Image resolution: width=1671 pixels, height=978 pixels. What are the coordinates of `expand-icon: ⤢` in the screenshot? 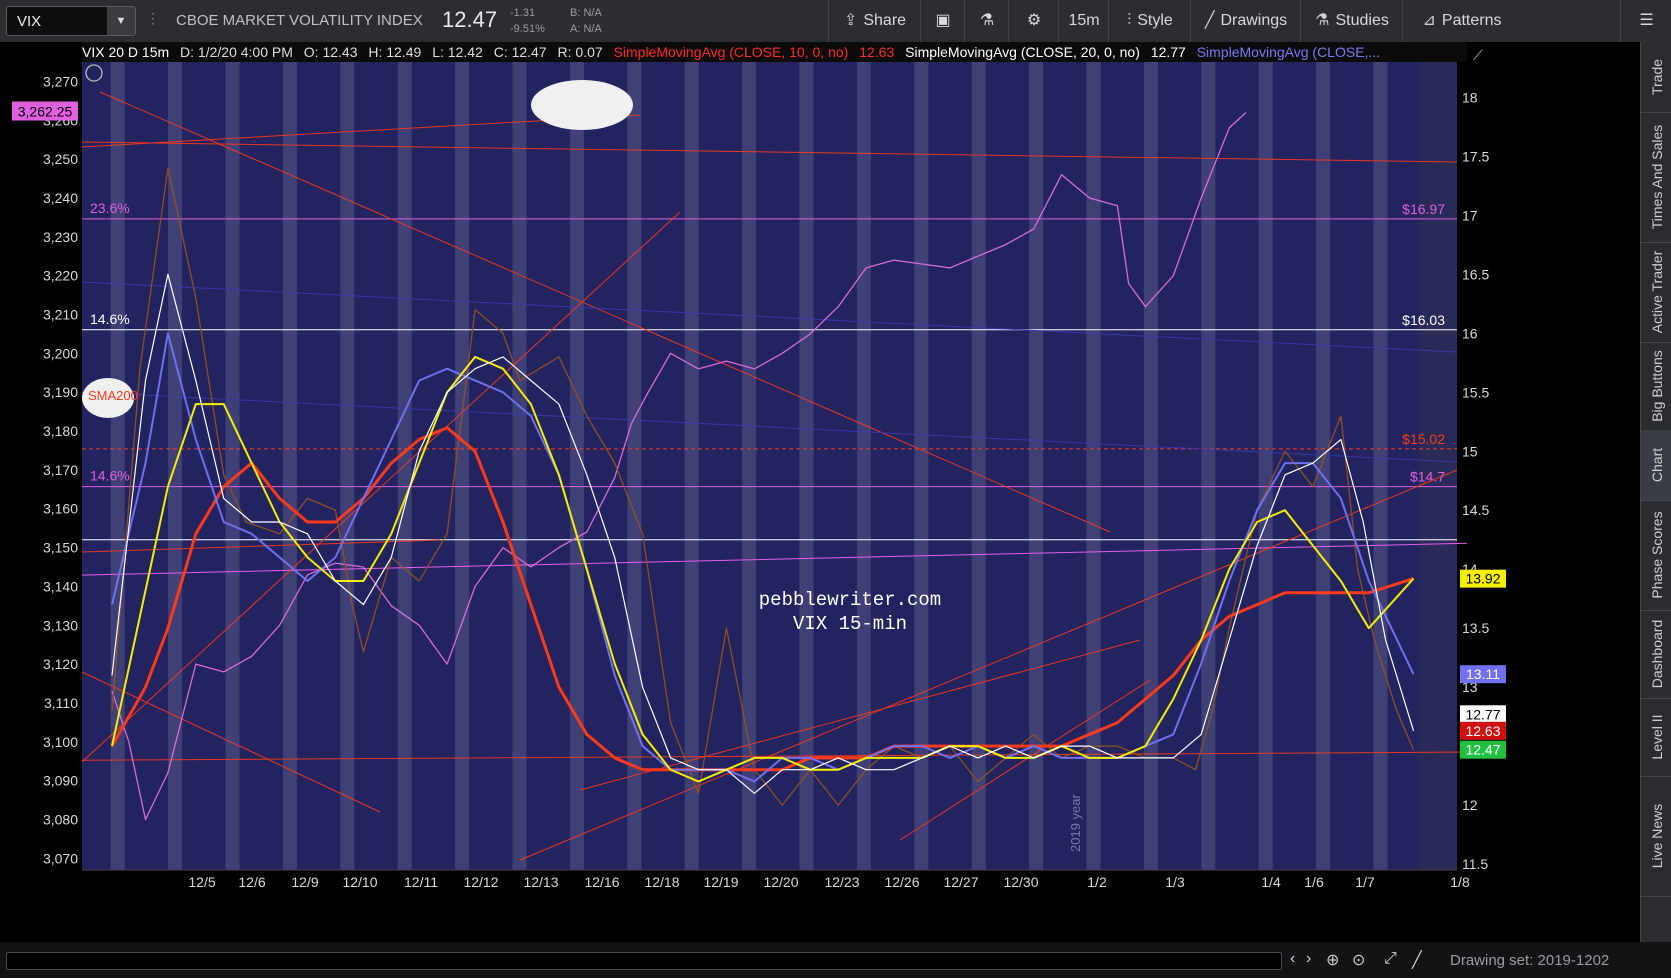 It's located at (1390, 958).